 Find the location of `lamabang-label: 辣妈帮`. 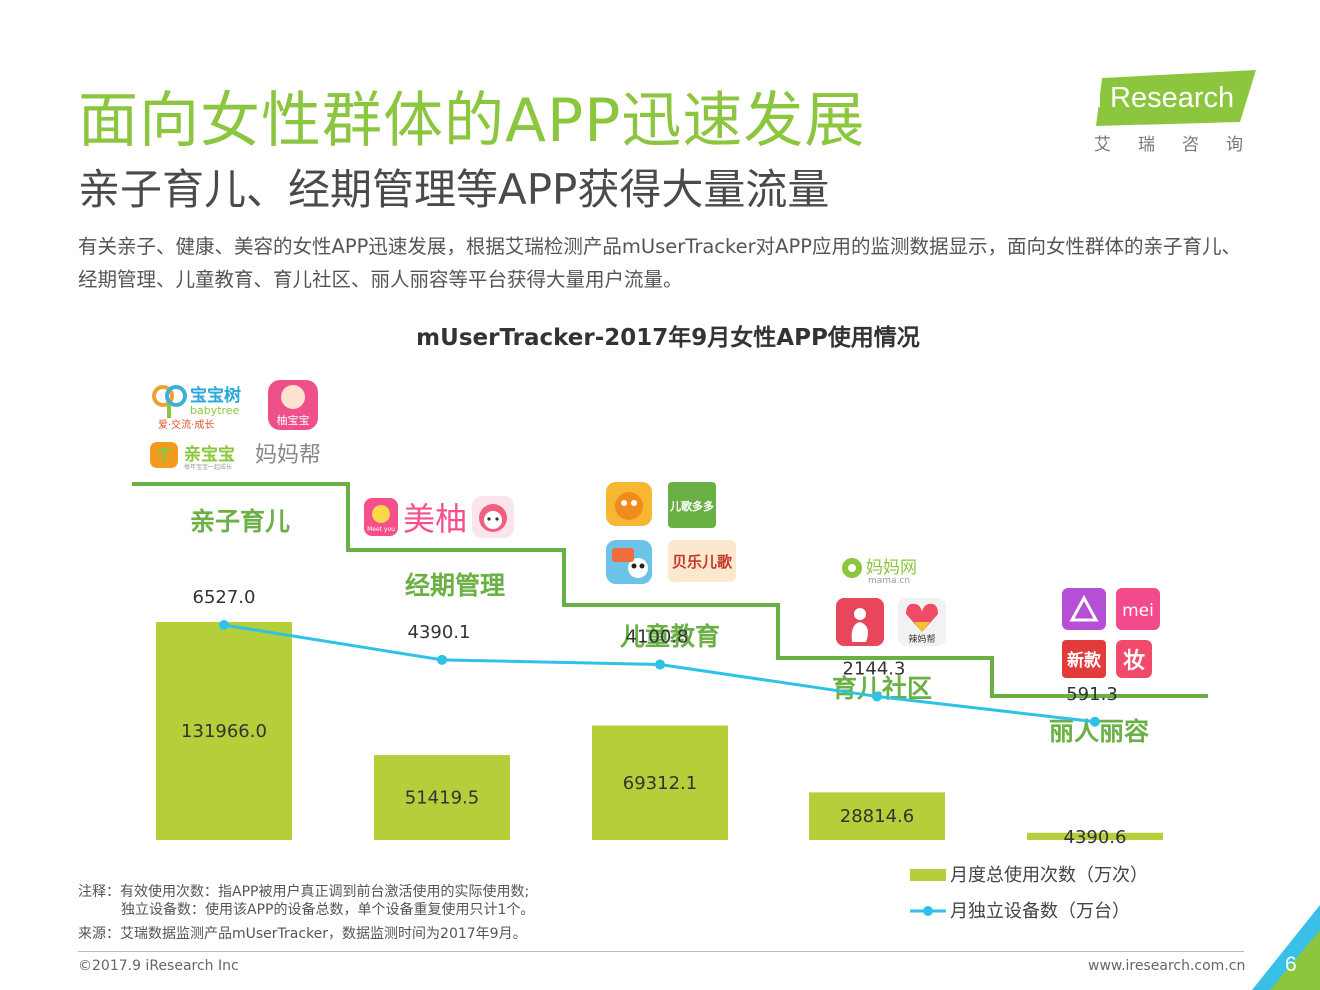

lamabang-label: 辣妈帮 is located at coordinates (921, 639).